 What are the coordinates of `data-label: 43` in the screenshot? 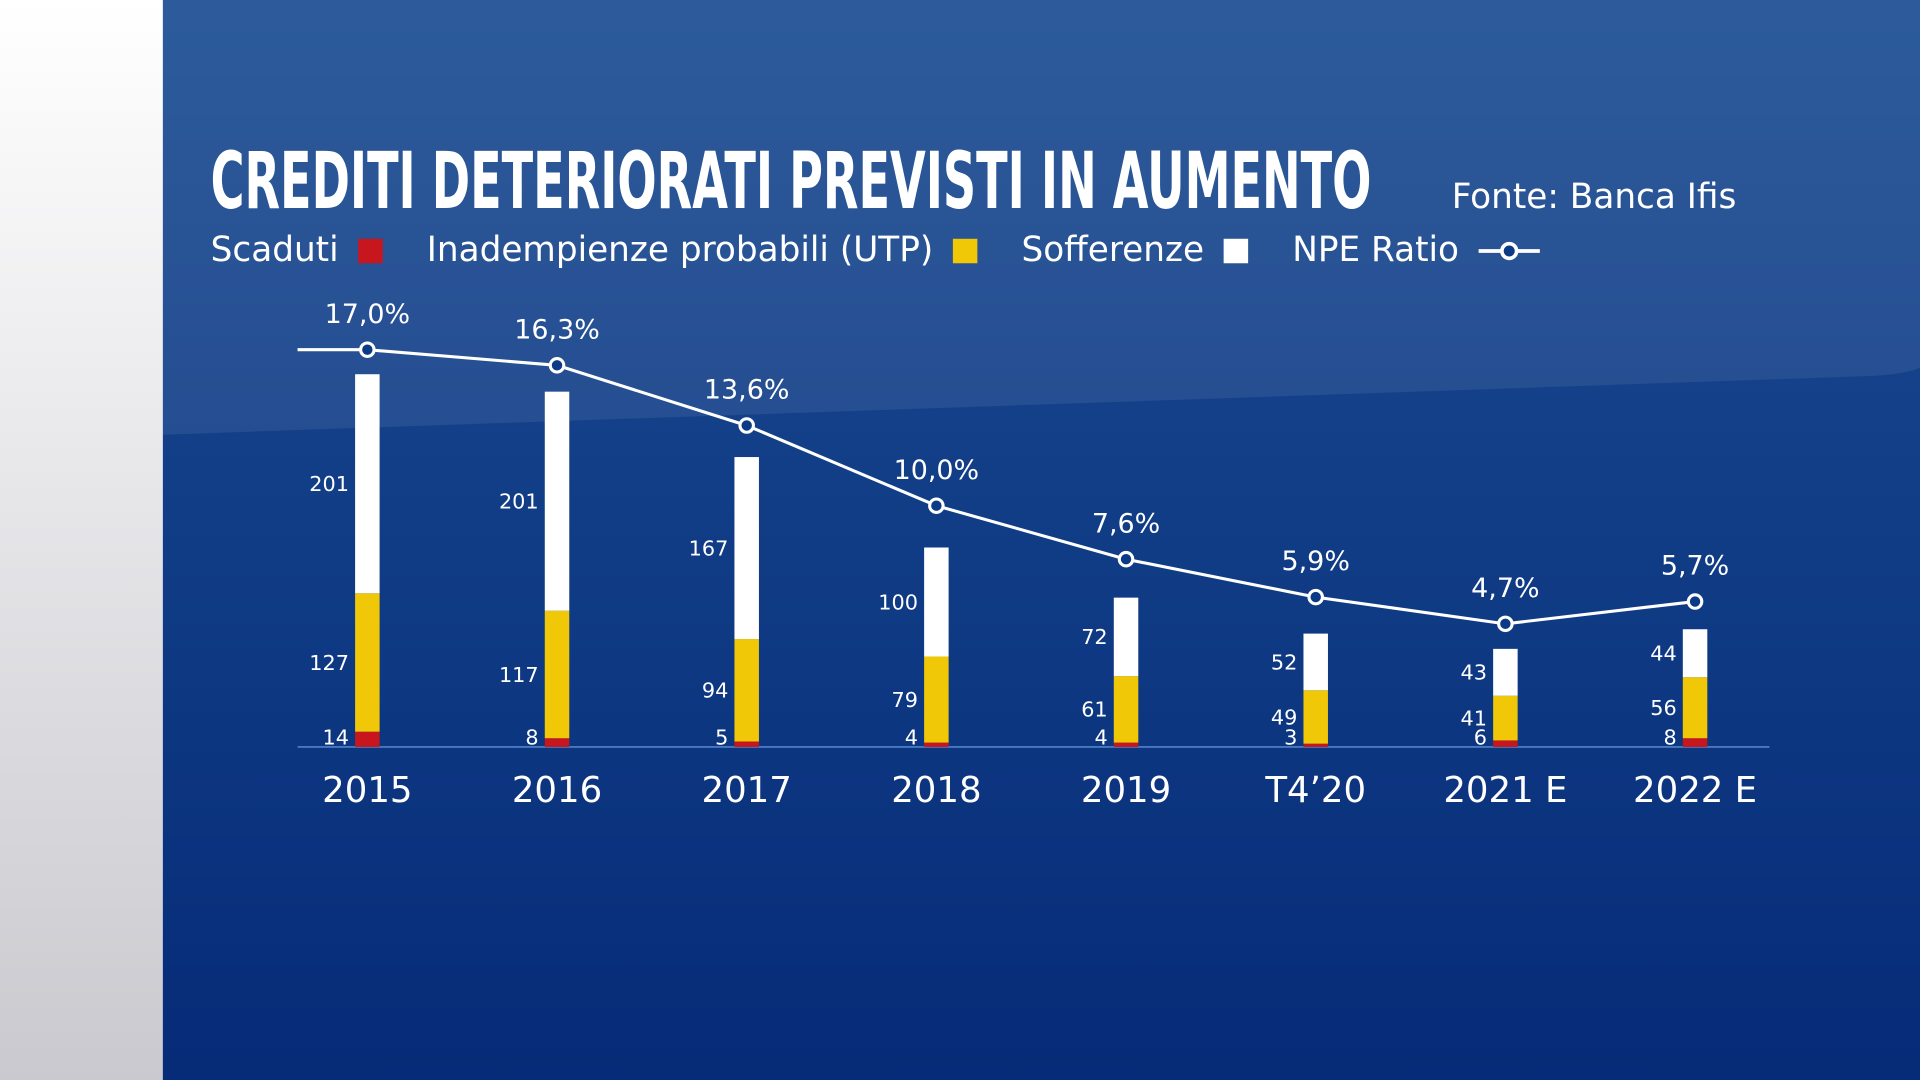 It's located at (1474, 673).